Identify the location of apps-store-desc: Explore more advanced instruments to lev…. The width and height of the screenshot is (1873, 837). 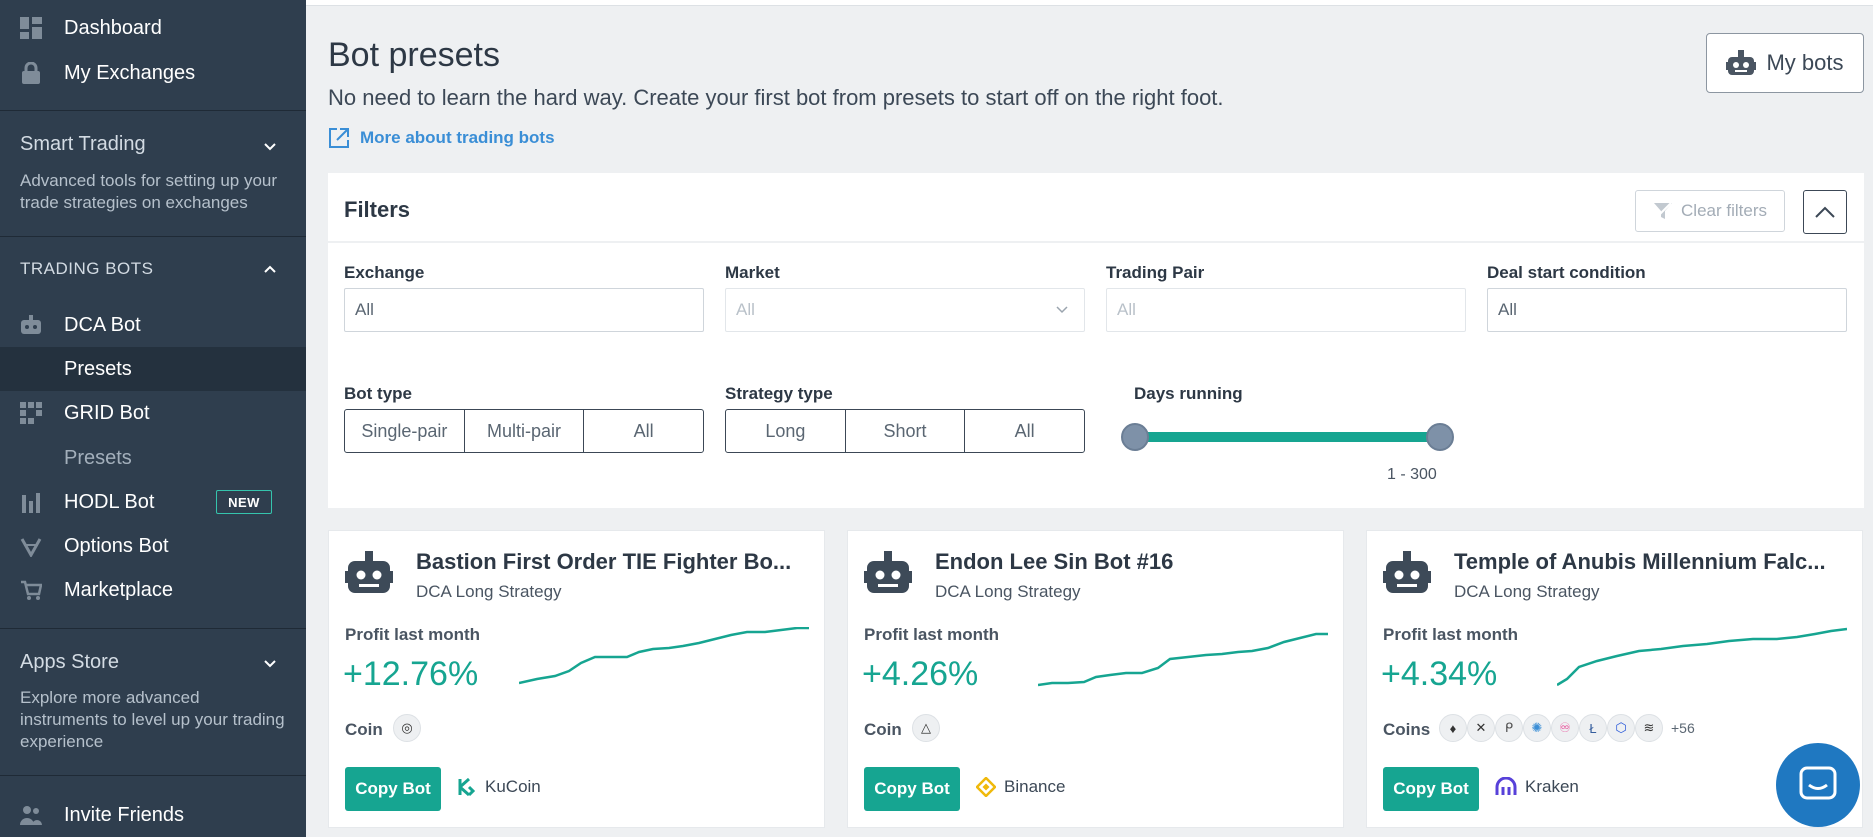
(152, 719).